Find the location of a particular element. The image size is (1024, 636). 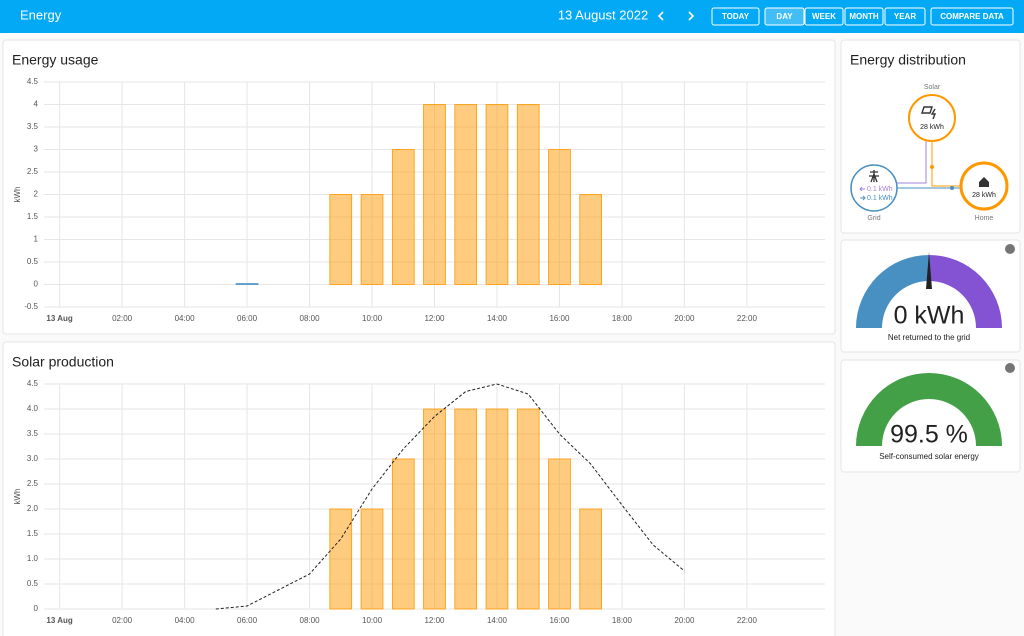

card is located at coordinates (930, 296).